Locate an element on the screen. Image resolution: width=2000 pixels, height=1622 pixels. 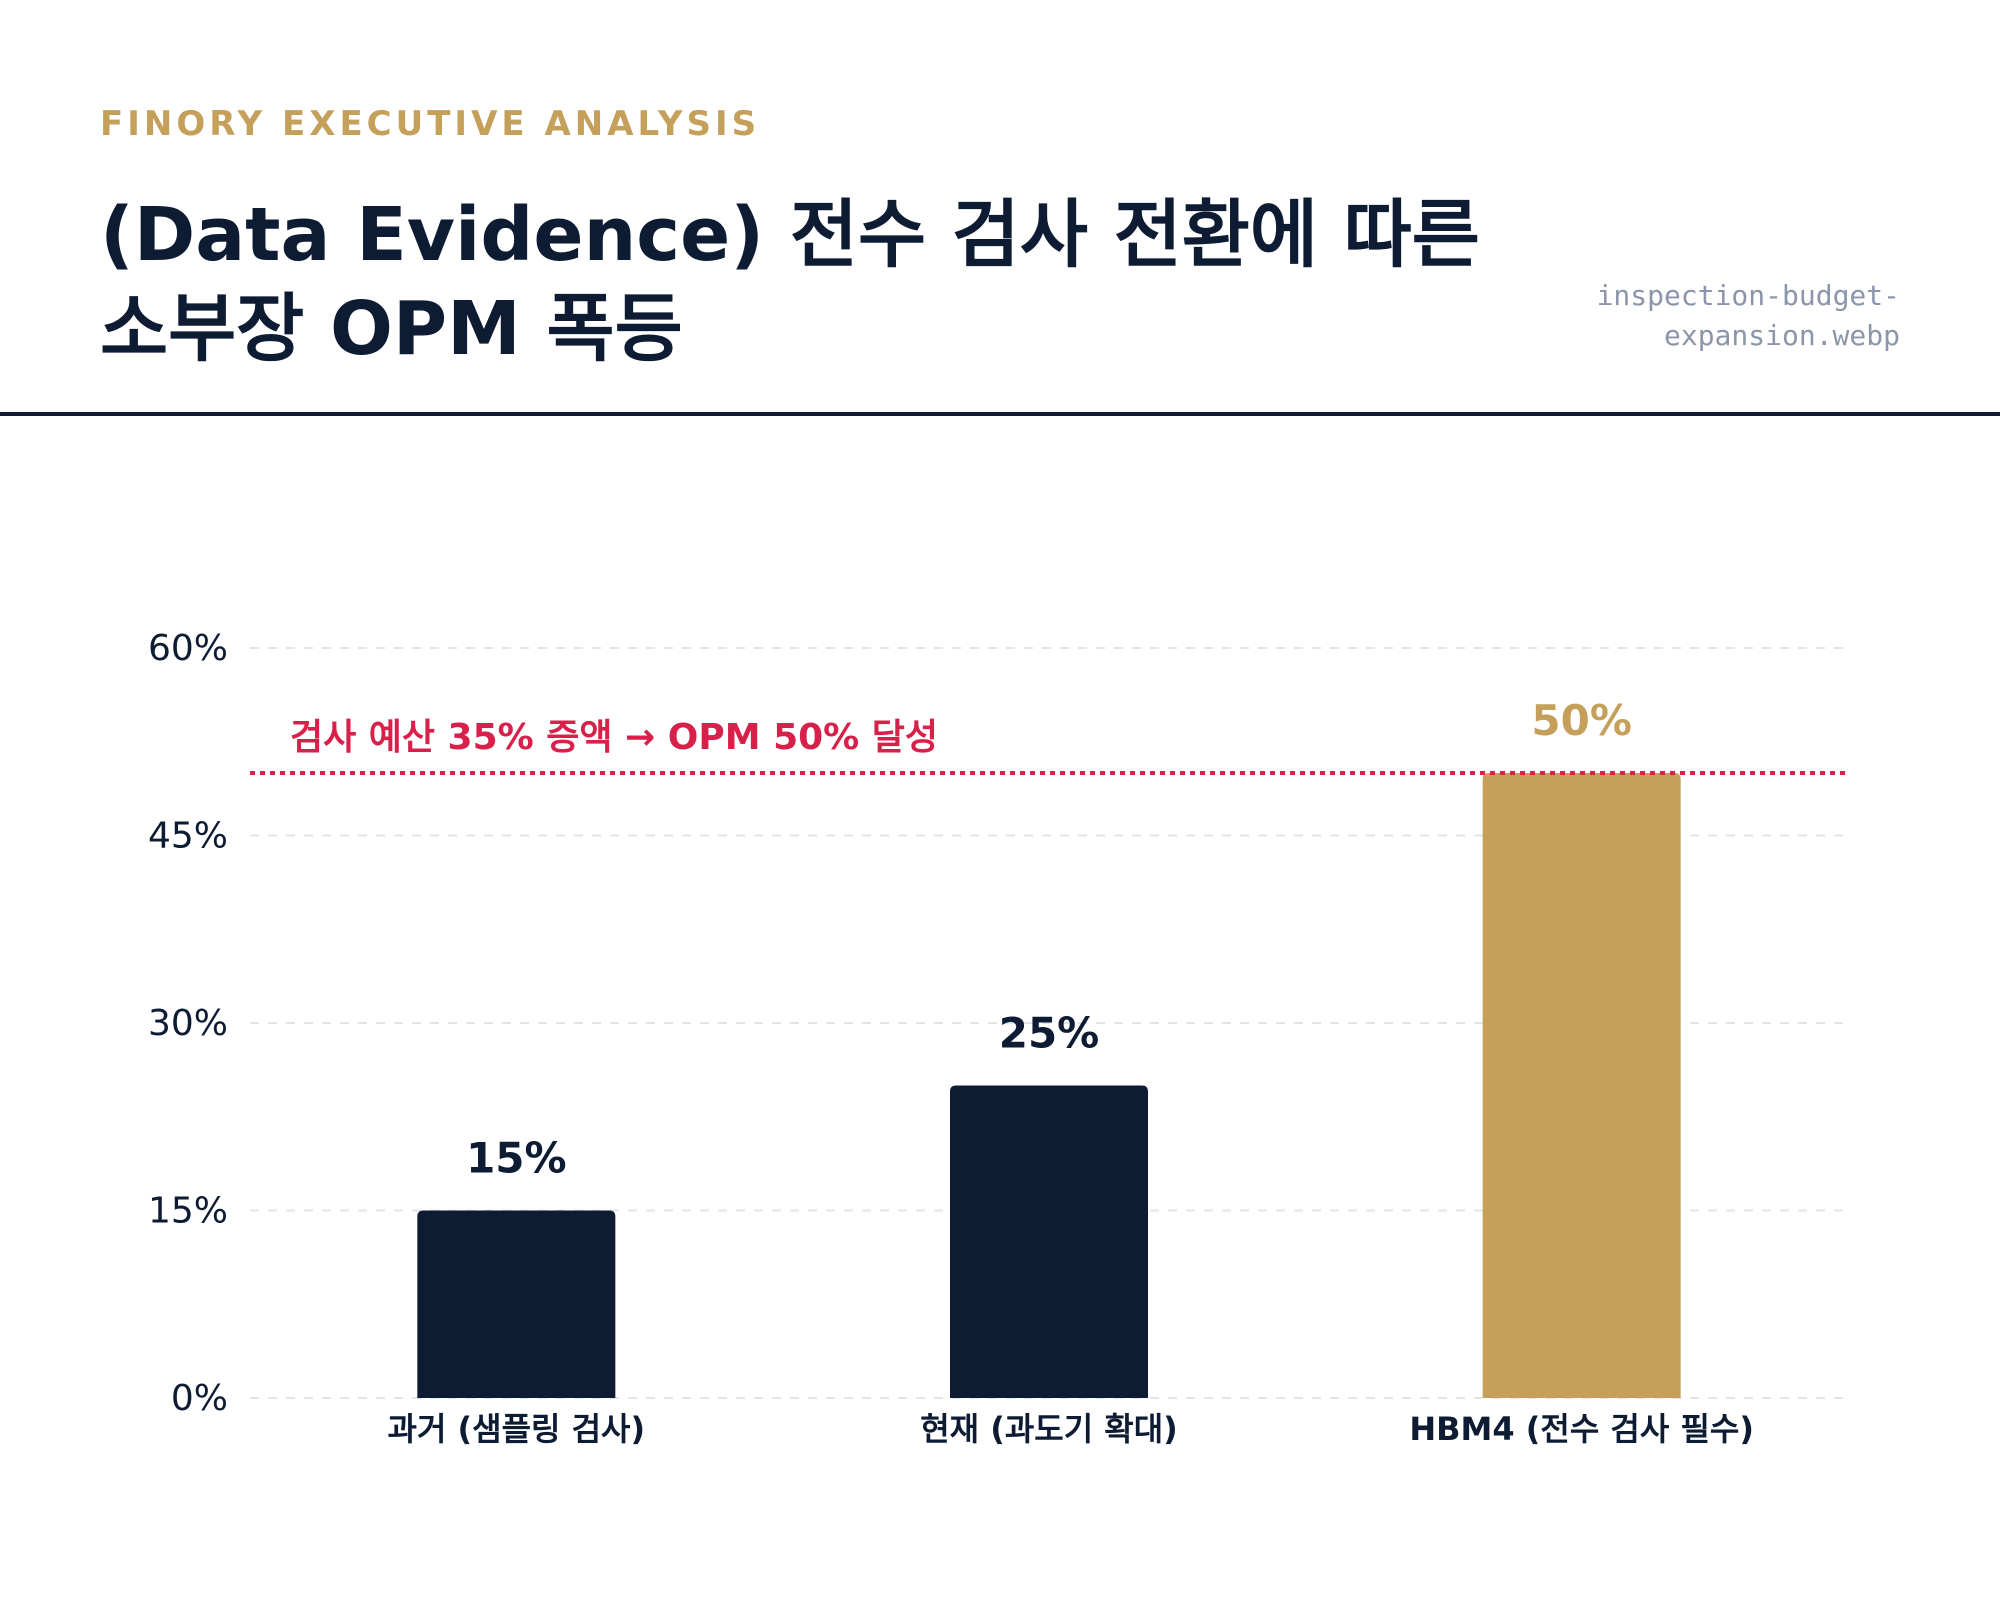
y-tick-label: 30% is located at coordinates (188, 1023).